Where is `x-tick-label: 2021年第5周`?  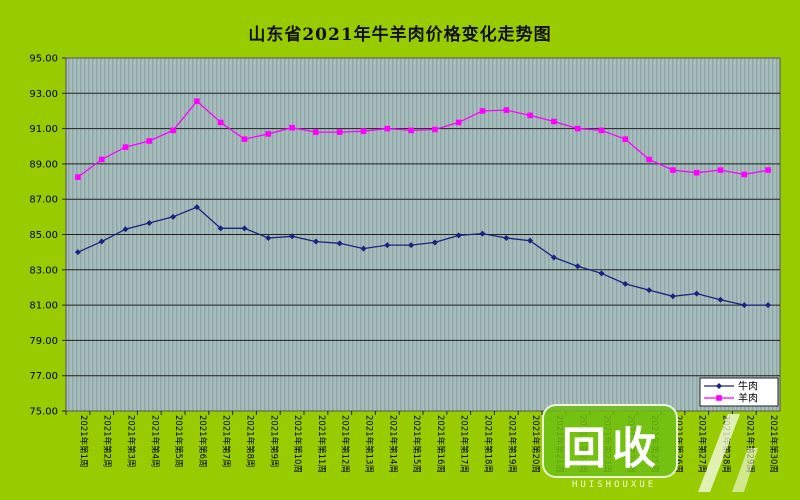
x-tick-label: 2021年第5周 is located at coordinates (178, 441).